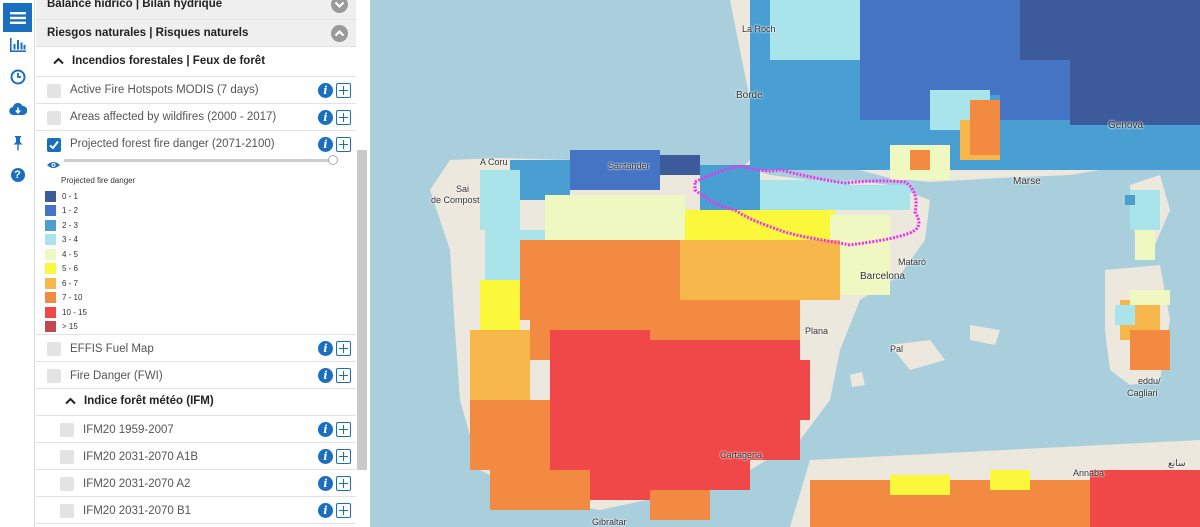 The image size is (1200, 527). I want to click on legend-item-label: 7 - 10, so click(72, 298).